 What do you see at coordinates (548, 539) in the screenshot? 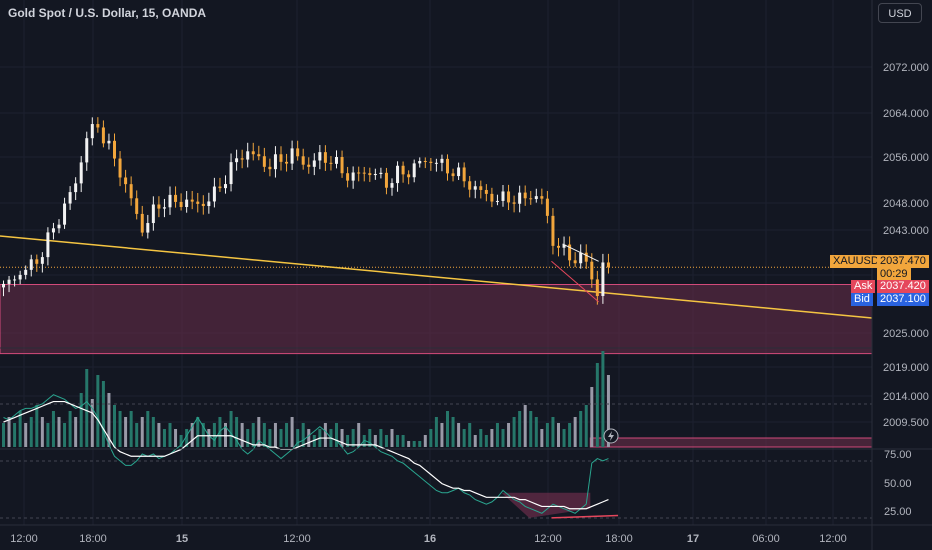
I see `time-tick-label: 12:00` at bounding box center [548, 539].